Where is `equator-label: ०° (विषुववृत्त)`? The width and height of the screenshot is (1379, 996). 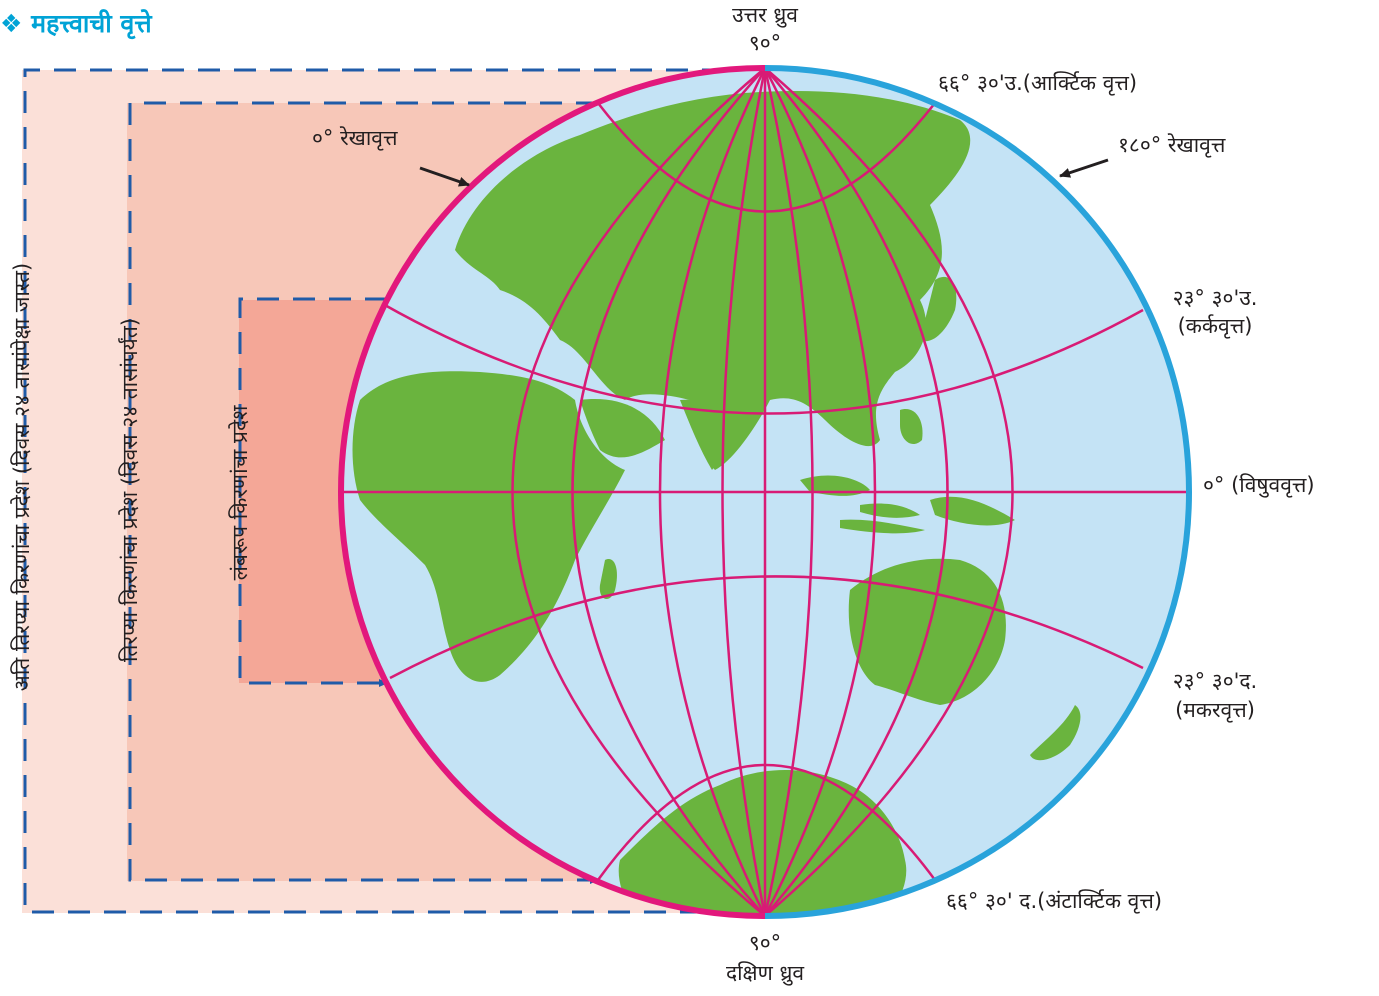 equator-label: ०° (विषुववृत्त) is located at coordinates (1259, 485).